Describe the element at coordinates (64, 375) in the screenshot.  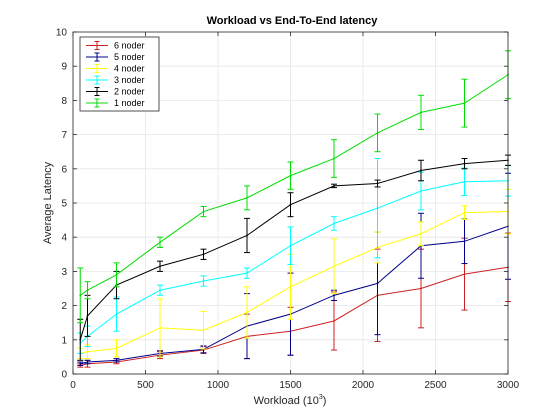
I see `y-tick-label: 0` at that location.